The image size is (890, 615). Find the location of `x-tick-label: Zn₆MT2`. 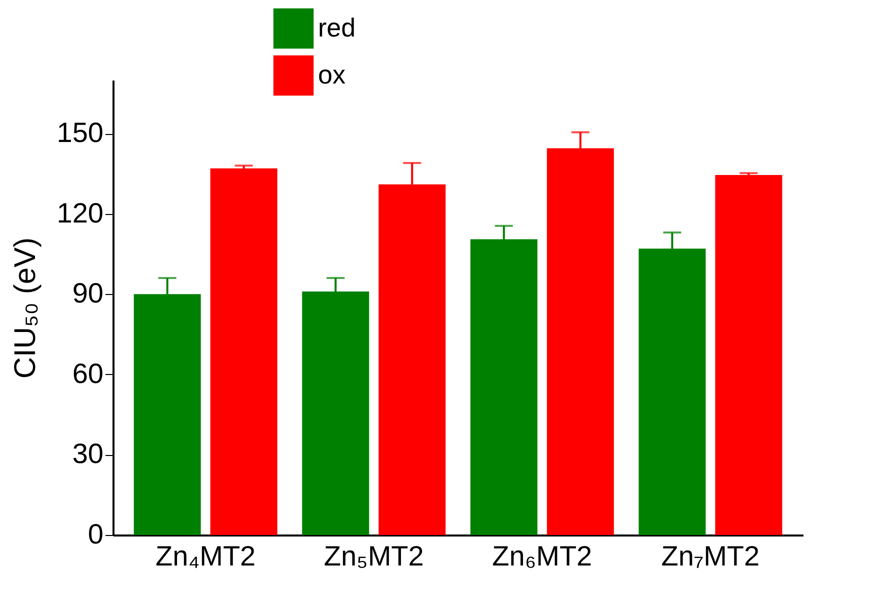

x-tick-label: Zn₆MT2 is located at coordinates (542, 556).